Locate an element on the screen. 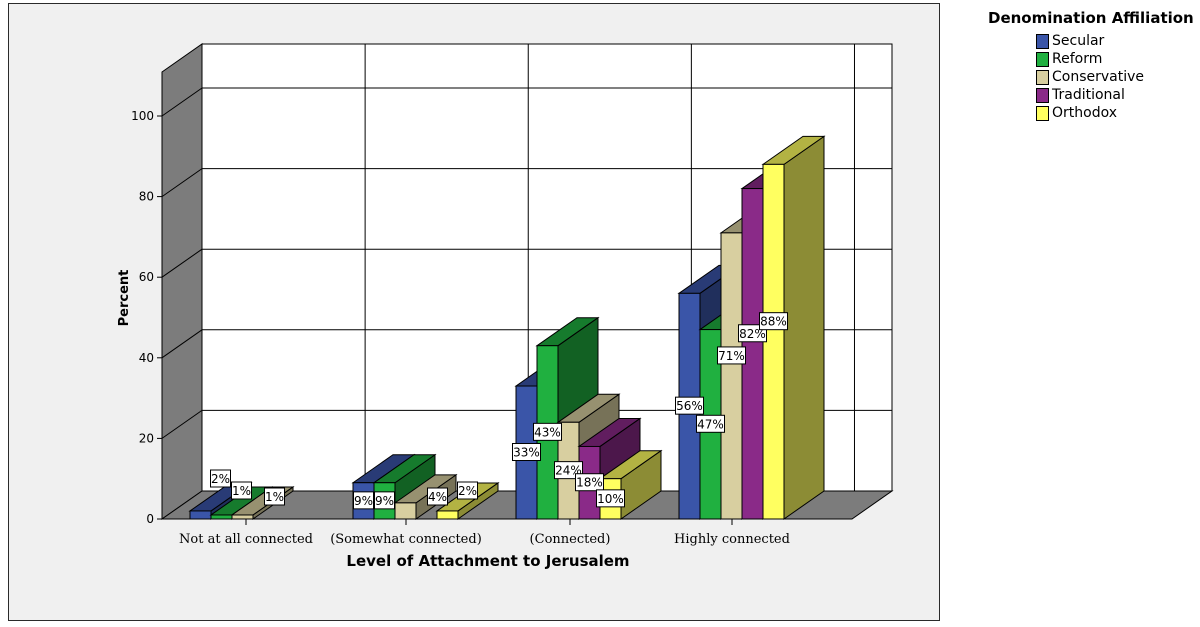  legend-item: Traditional is located at coordinates (1090, 95).